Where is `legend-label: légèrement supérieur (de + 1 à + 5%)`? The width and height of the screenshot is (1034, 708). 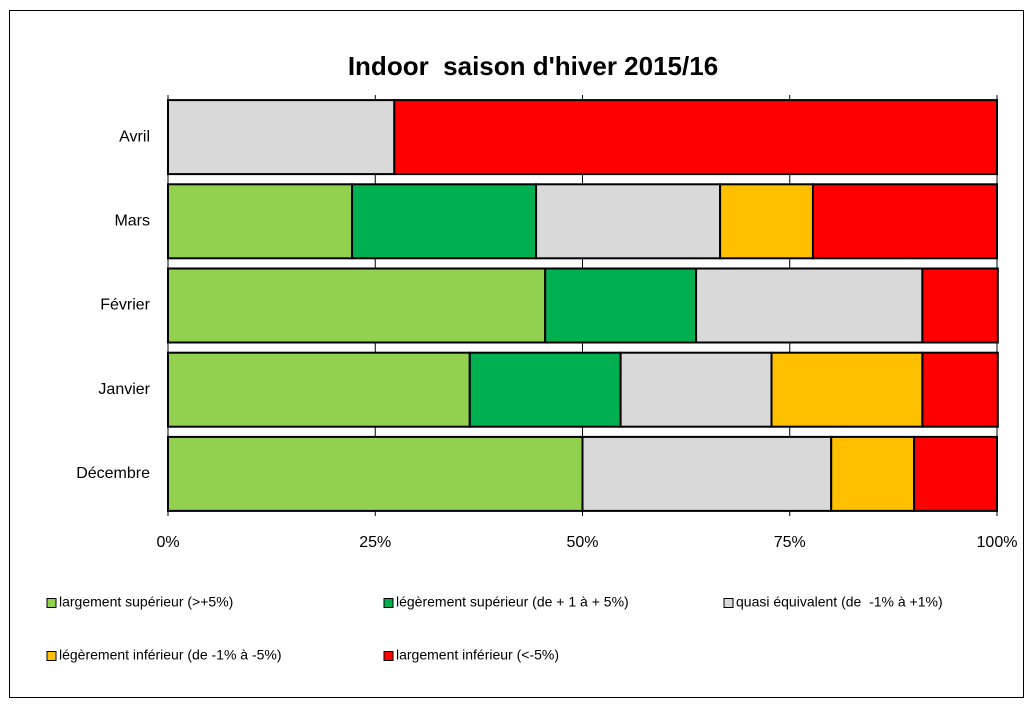 legend-label: légèrement supérieur (de + 1 à + 5%) is located at coordinates (512, 602).